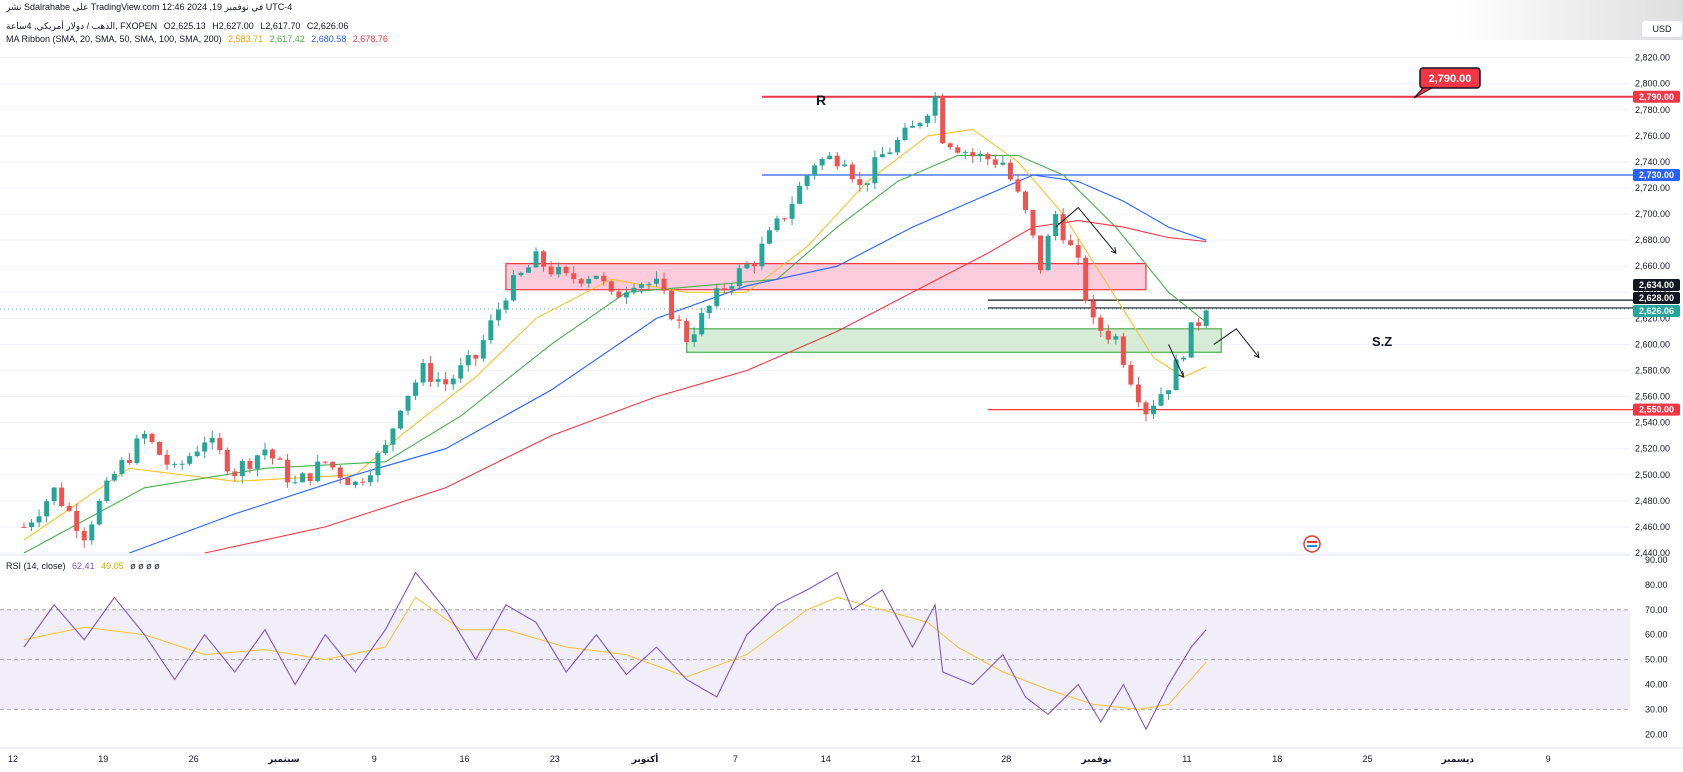  Describe the element at coordinates (82, 26) in the screenshot. I see `symbol-text: الذهب / دولار أمريكي, 4ساعة, FXOPEN` at that location.